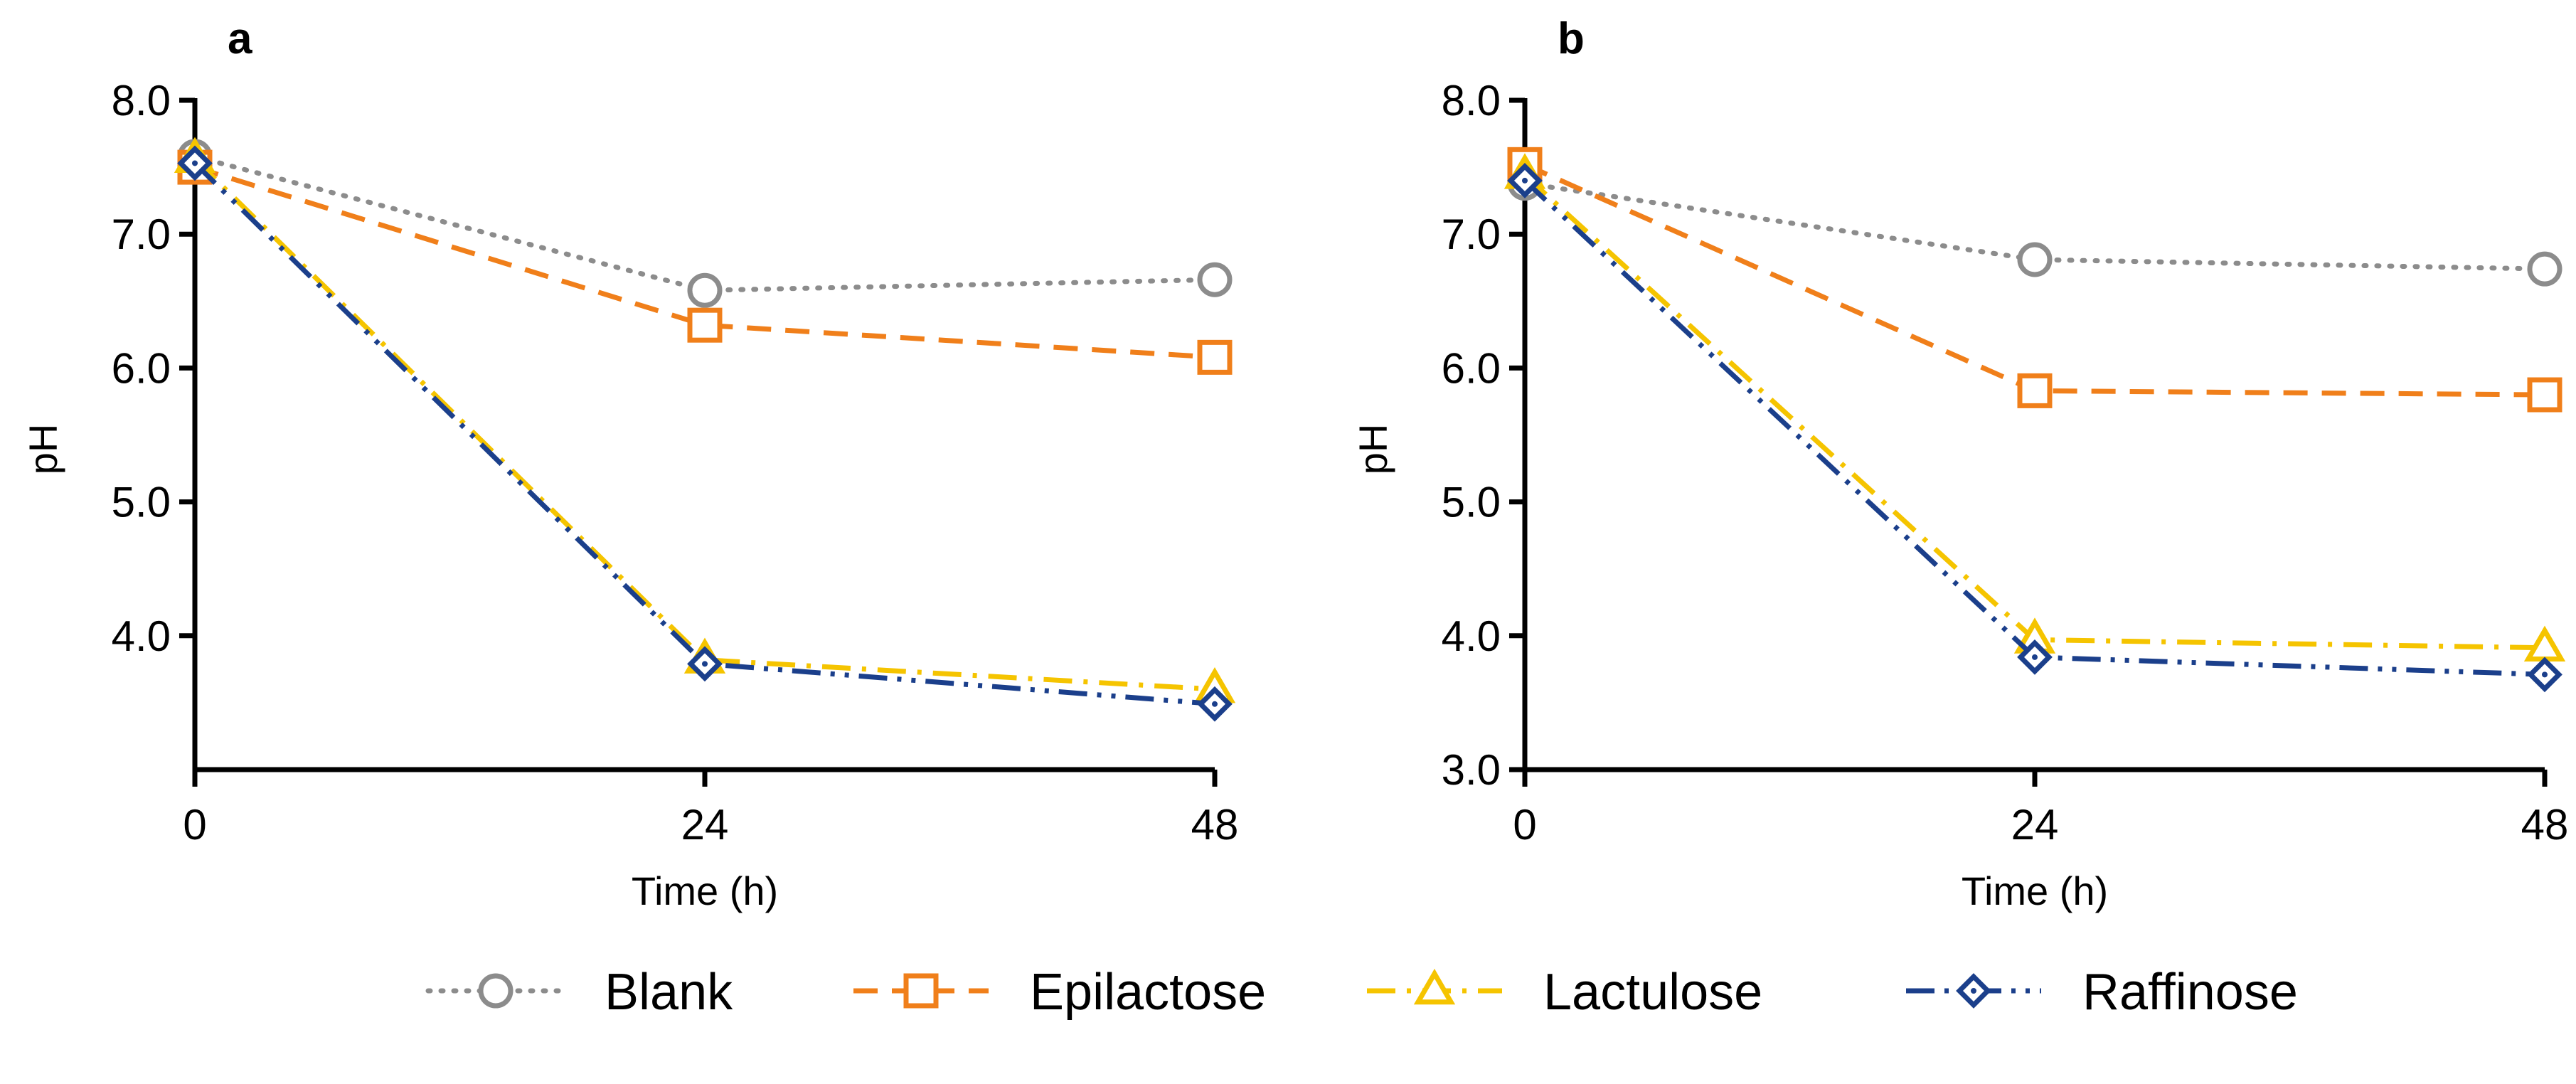 This screenshot has height=1084, width=2576. I want to click on chart-legend: Blank Epilactose Lactulose Raffinose, so click(1361, 993).